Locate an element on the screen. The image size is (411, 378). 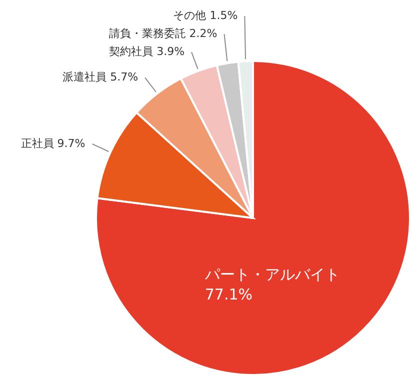
slice-label: 請負・業務委託 2.2% is located at coordinates (163, 33).